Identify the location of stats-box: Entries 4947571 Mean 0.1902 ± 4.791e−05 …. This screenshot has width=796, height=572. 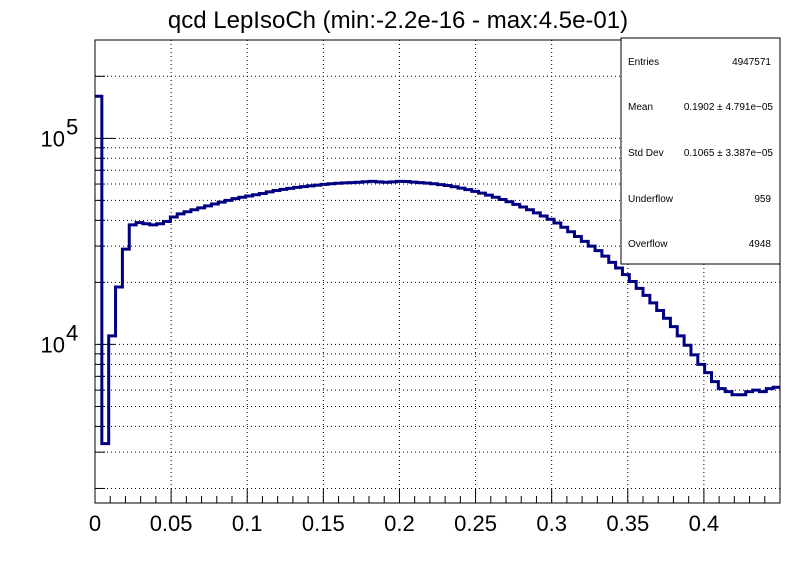
(700, 151).